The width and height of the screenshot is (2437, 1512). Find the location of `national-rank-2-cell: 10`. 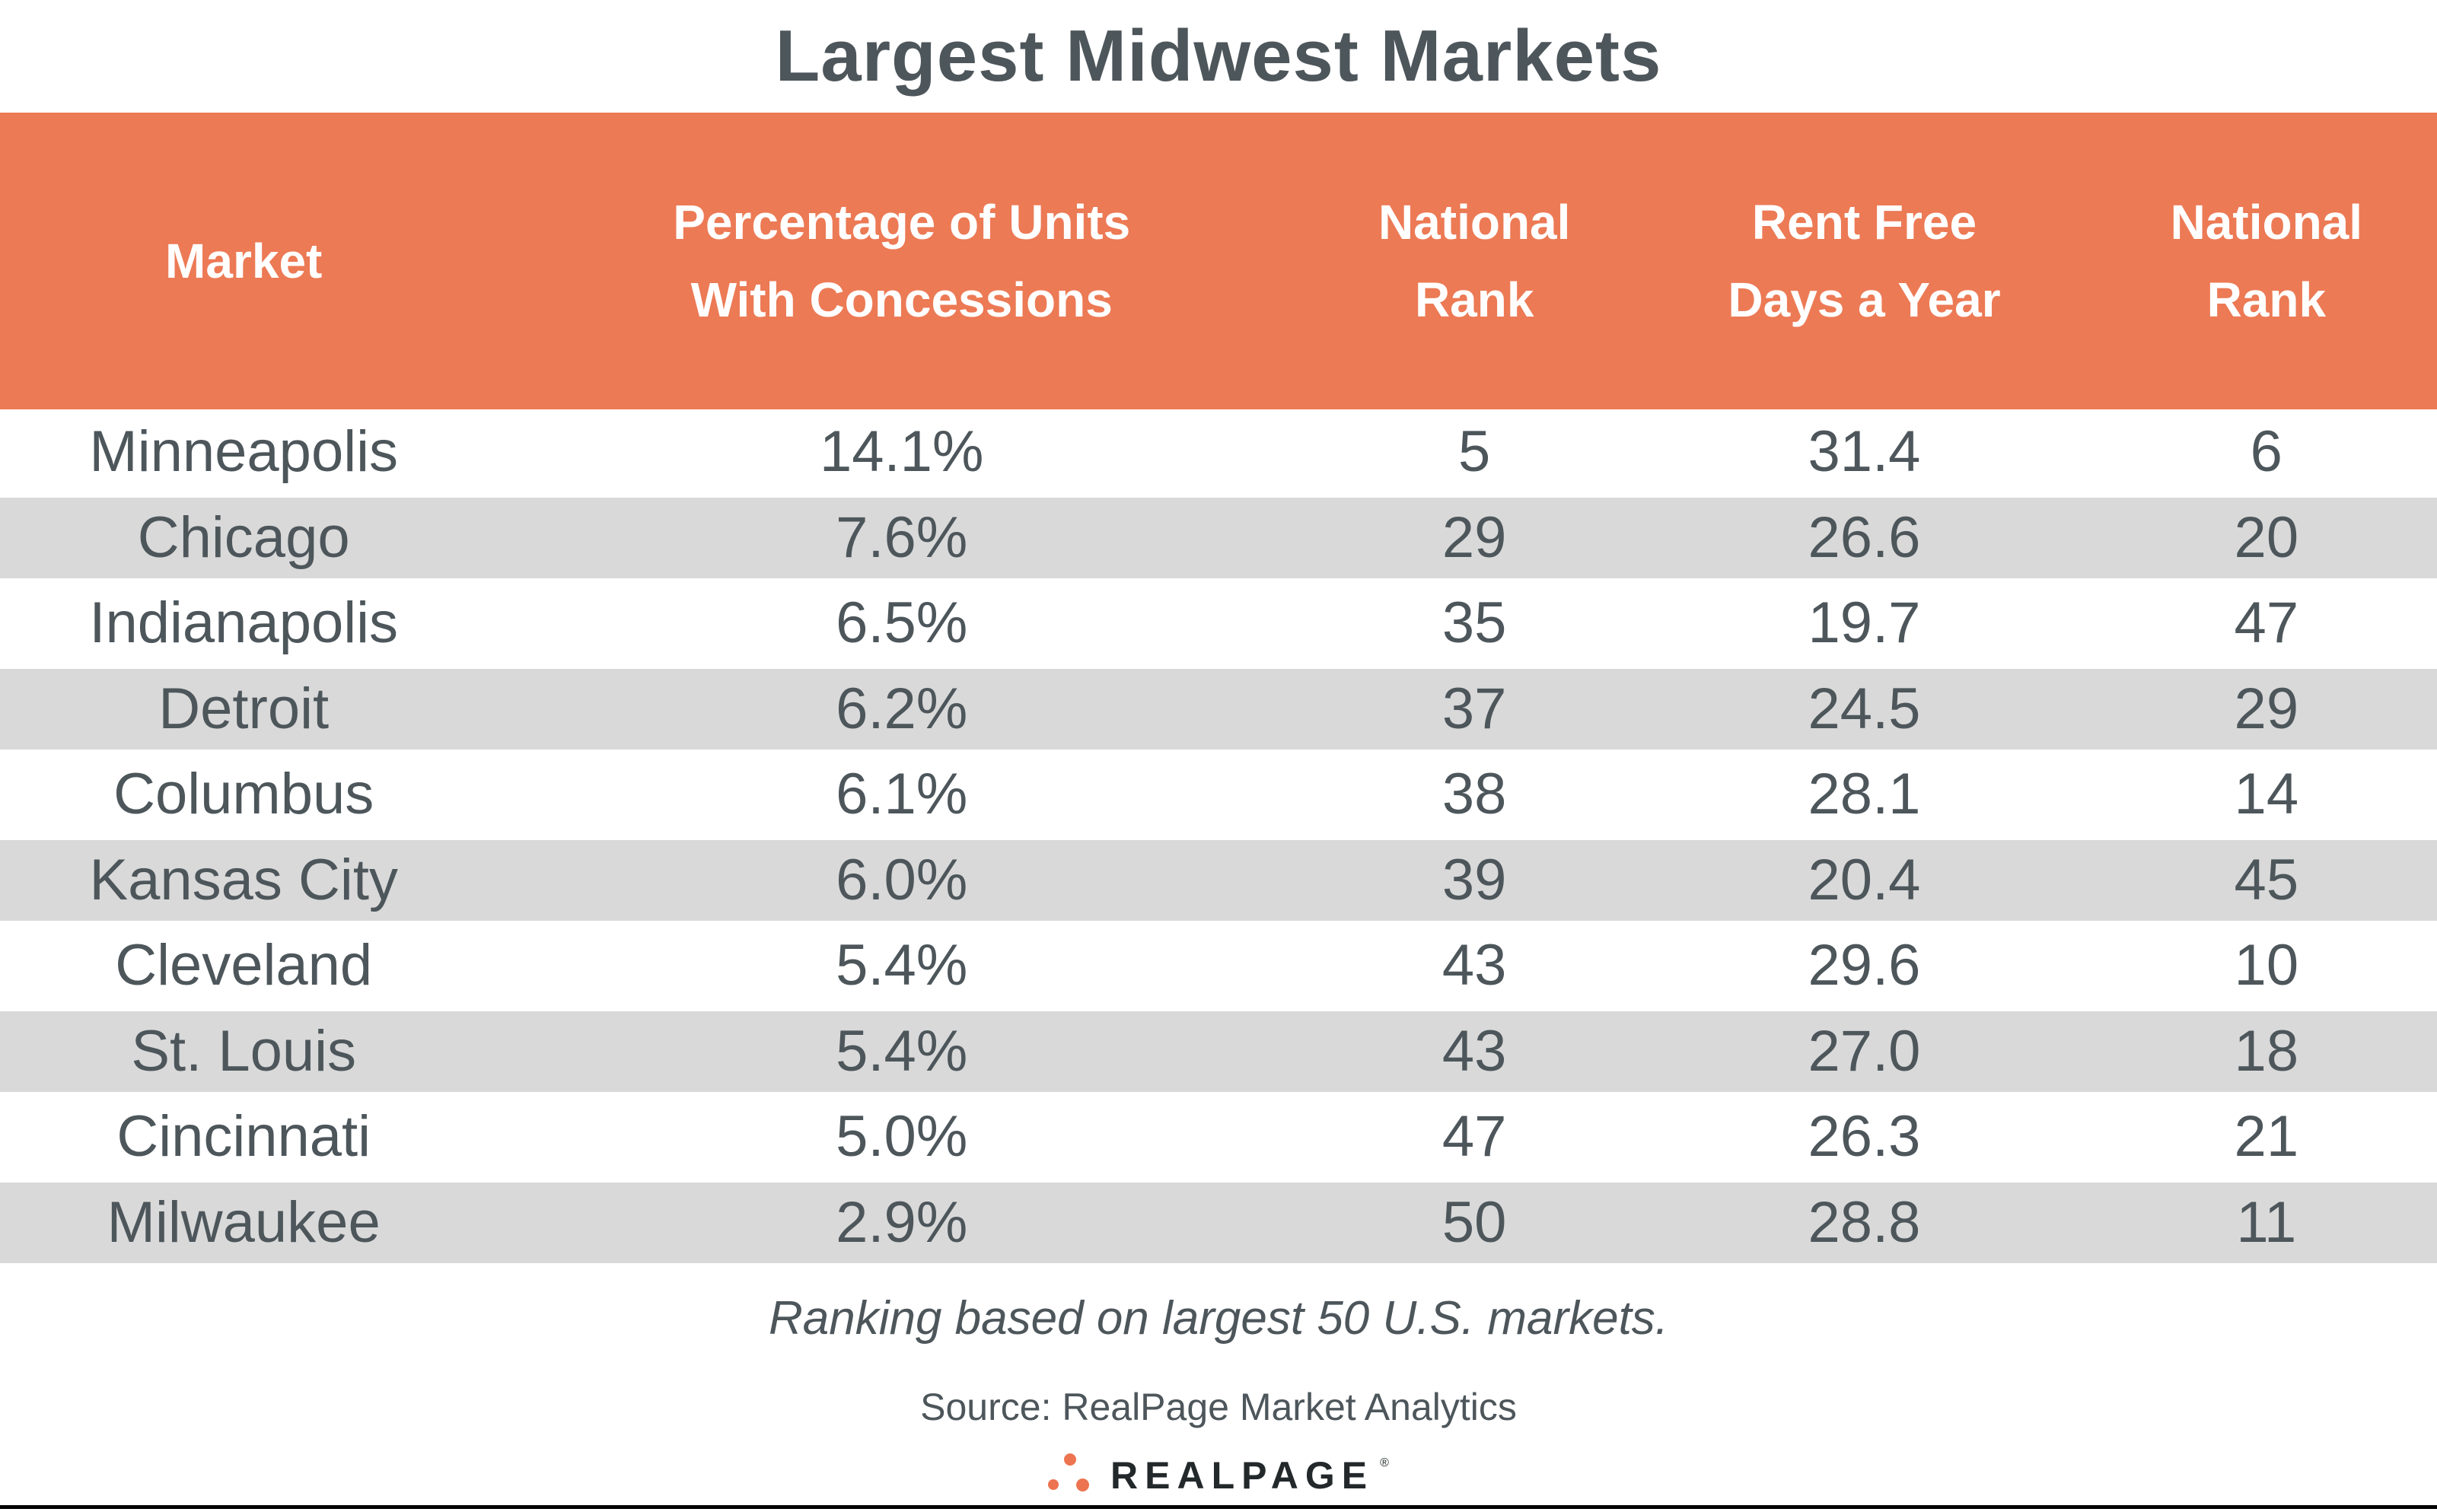

national-rank-2-cell: 10 is located at coordinates (2266, 965).